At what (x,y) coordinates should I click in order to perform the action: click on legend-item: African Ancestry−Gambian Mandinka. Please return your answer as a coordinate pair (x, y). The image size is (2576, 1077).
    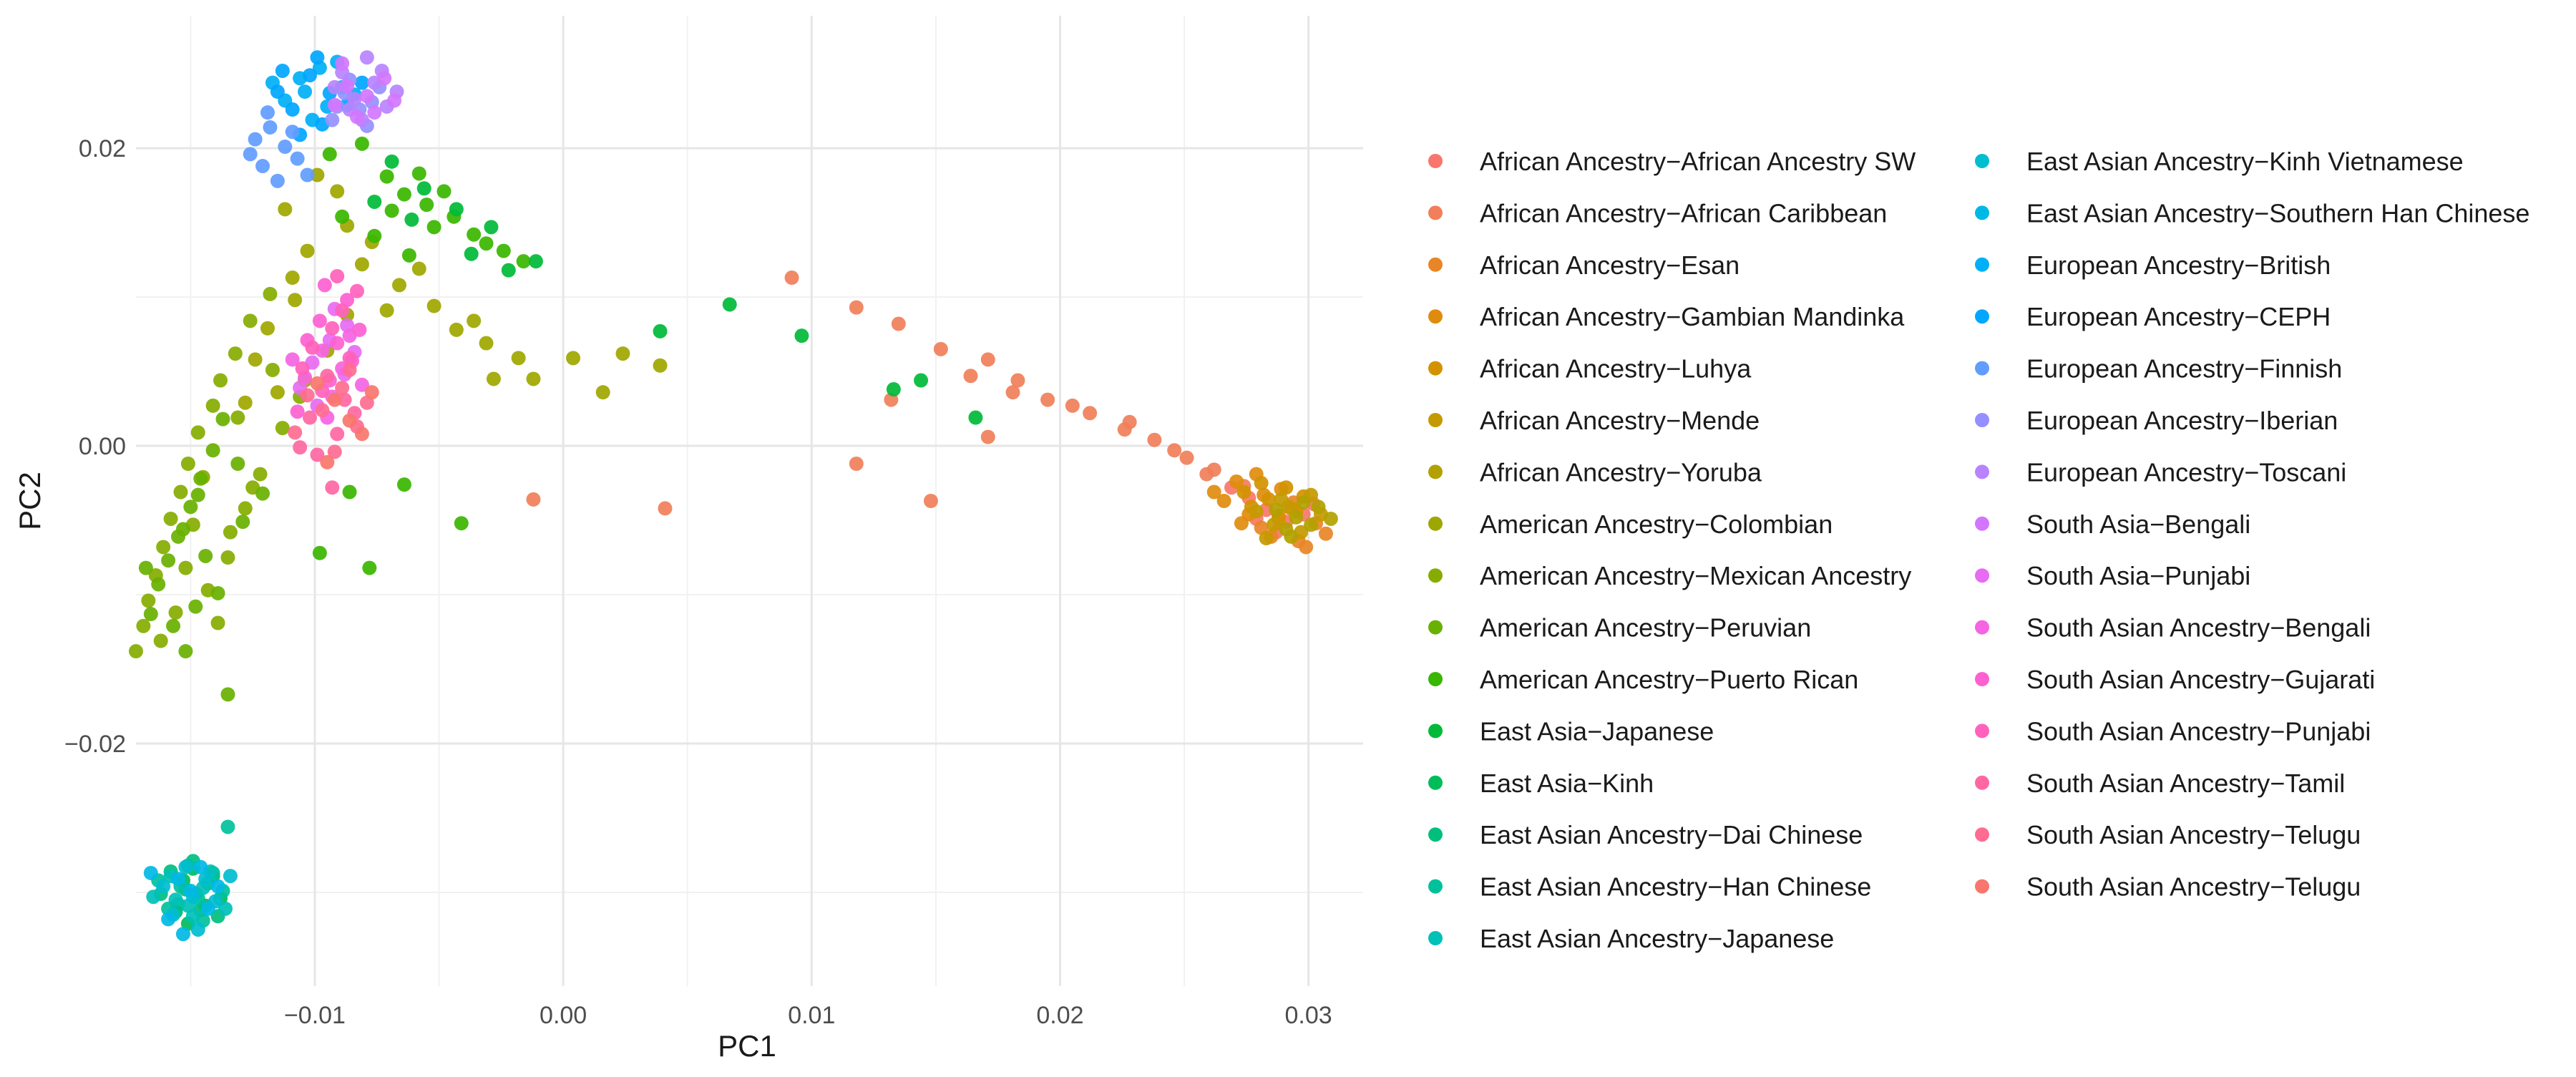
    Looking at the image, I should click on (1666, 316).